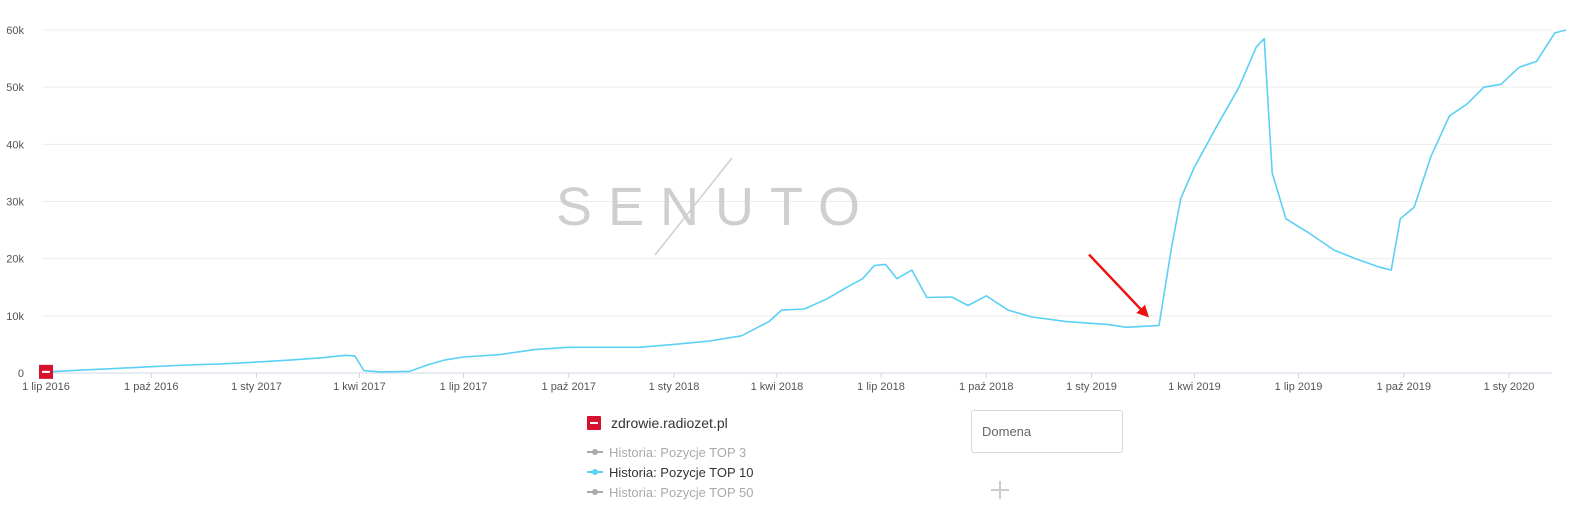 The image size is (1595, 519). Describe the element at coordinates (15, 88) in the screenshot. I see `y-tick-label: 50k` at that location.